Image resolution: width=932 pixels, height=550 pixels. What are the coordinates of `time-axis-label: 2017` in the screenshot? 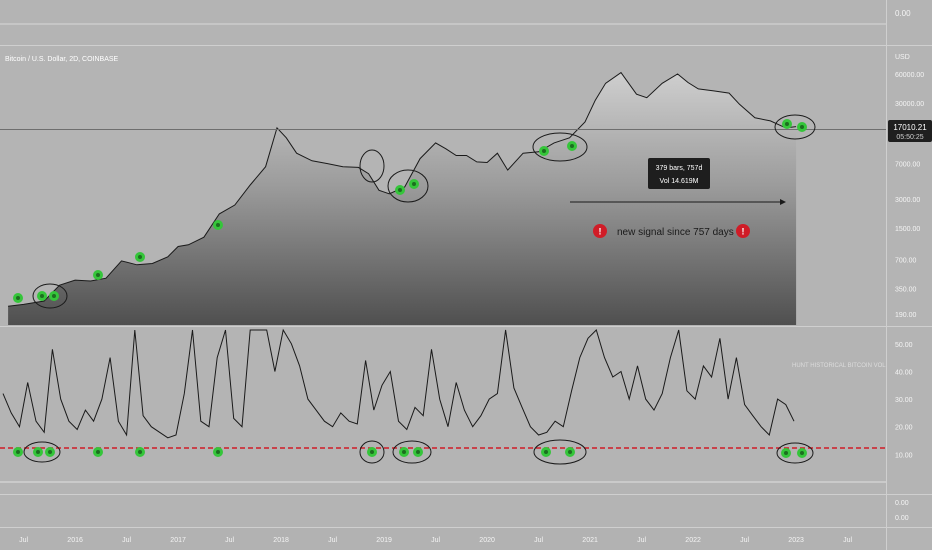 It's located at (178, 540).